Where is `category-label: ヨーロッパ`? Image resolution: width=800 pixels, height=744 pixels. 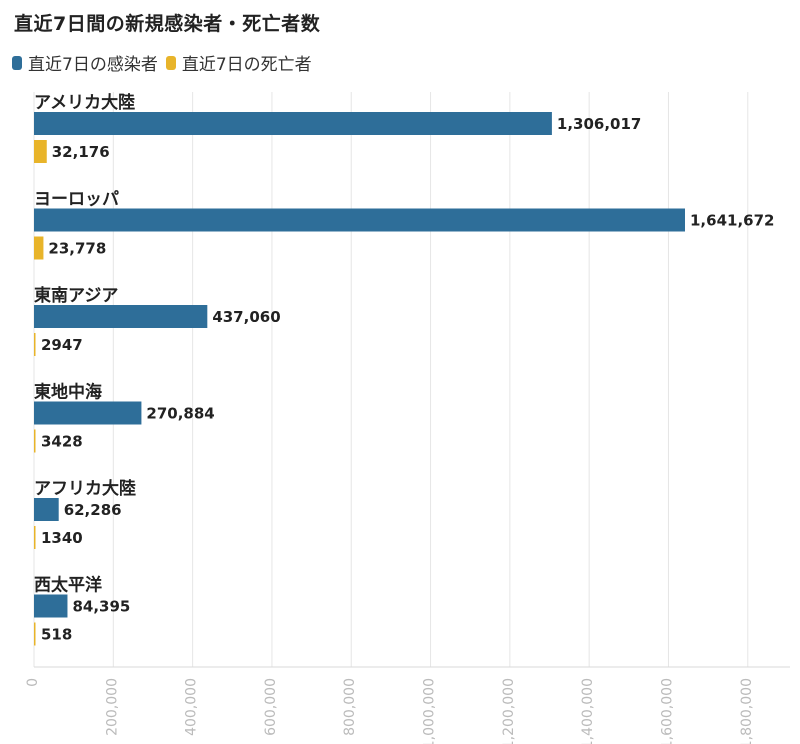
category-label: ヨーロッパ is located at coordinates (76, 200).